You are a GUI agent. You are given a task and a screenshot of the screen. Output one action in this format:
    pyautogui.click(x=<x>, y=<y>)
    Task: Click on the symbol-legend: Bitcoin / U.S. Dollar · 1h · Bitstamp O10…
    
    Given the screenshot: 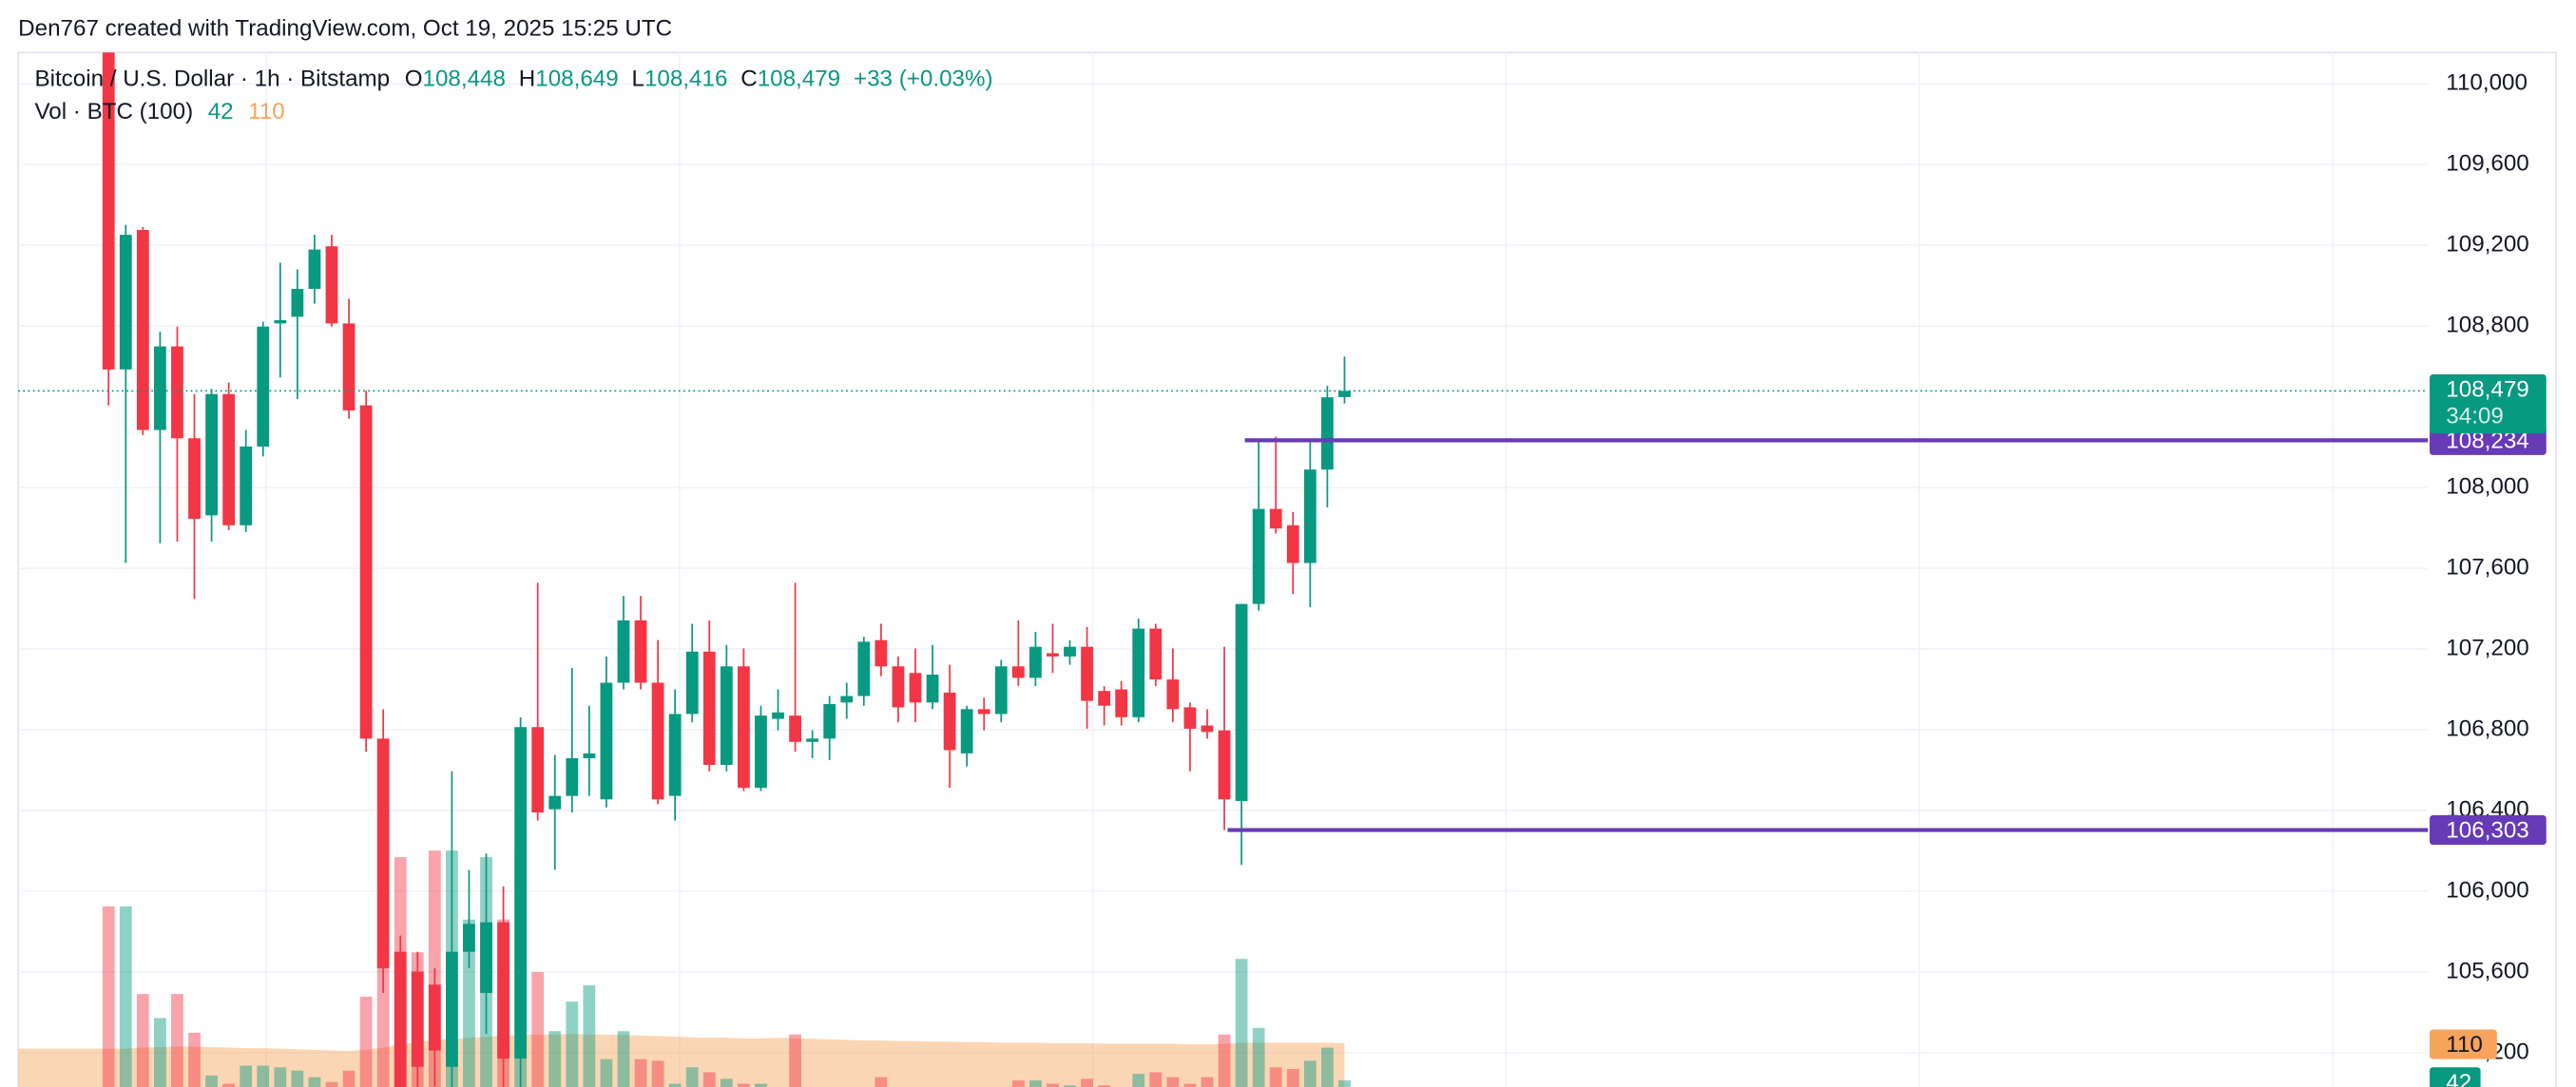 What is the action you would take?
    pyautogui.click(x=513, y=79)
    